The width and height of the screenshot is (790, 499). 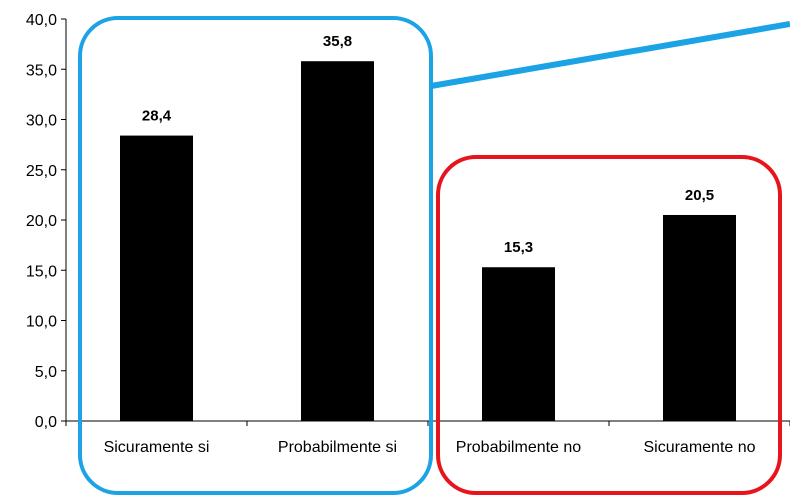 What do you see at coordinates (41, 322) in the screenshot?
I see `y-tick-label: 10,0` at bounding box center [41, 322].